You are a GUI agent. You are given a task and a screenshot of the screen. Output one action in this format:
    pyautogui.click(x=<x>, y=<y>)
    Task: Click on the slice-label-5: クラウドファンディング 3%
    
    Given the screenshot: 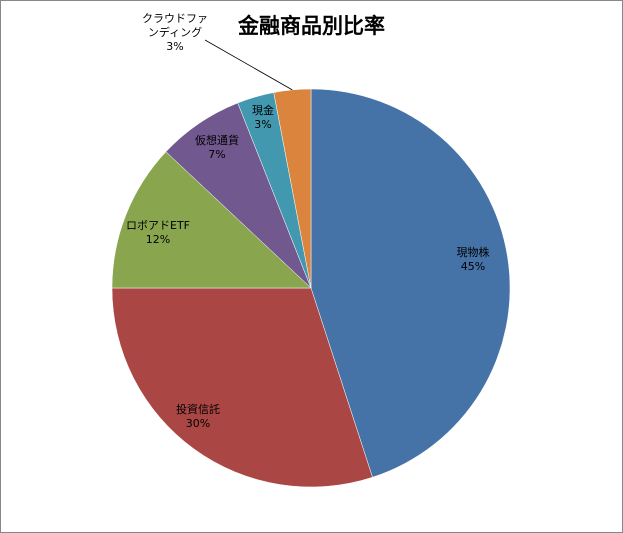 What is the action you would take?
    pyautogui.click(x=175, y=32)
    